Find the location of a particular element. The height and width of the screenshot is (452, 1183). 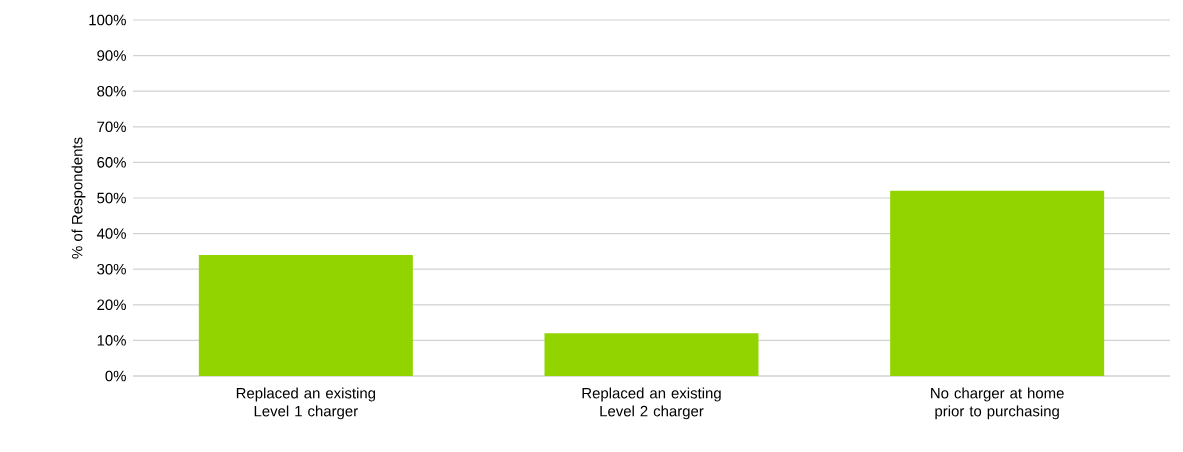

y-tick-label: 80% is located at coordinates (111, 91).